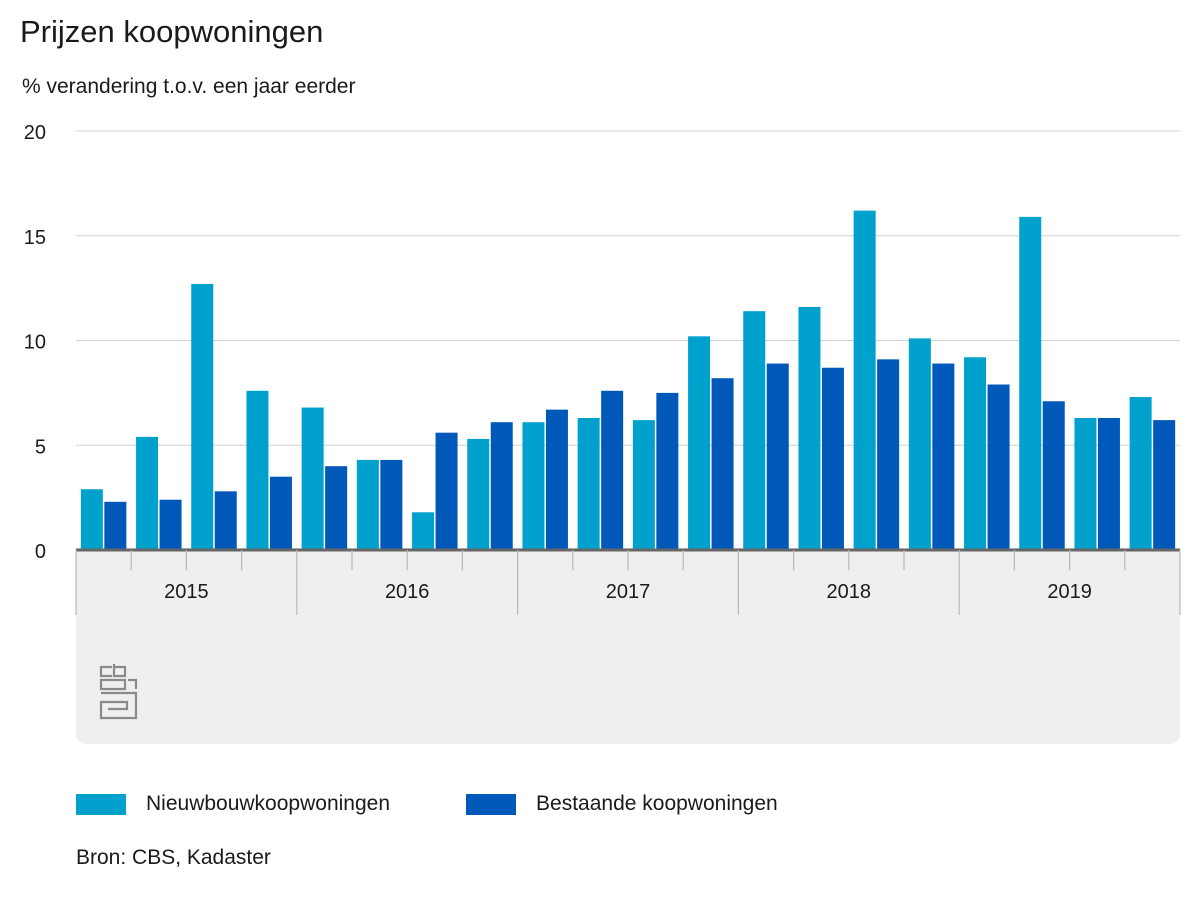  Describe the element at coordinates (173, 857) in the screenshot. I see `source-note: Bron: CBS, Kadaster` at that location.